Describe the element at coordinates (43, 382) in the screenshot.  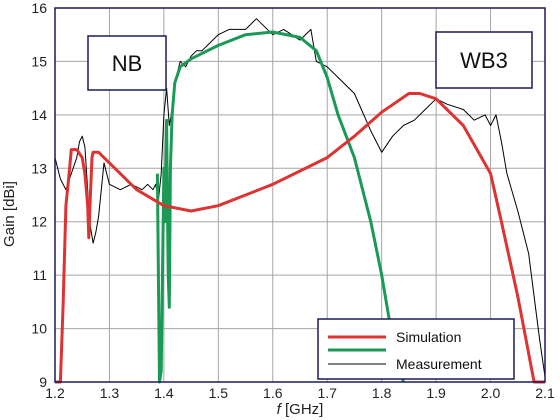
I see `y-tick-label: 9` at that location.